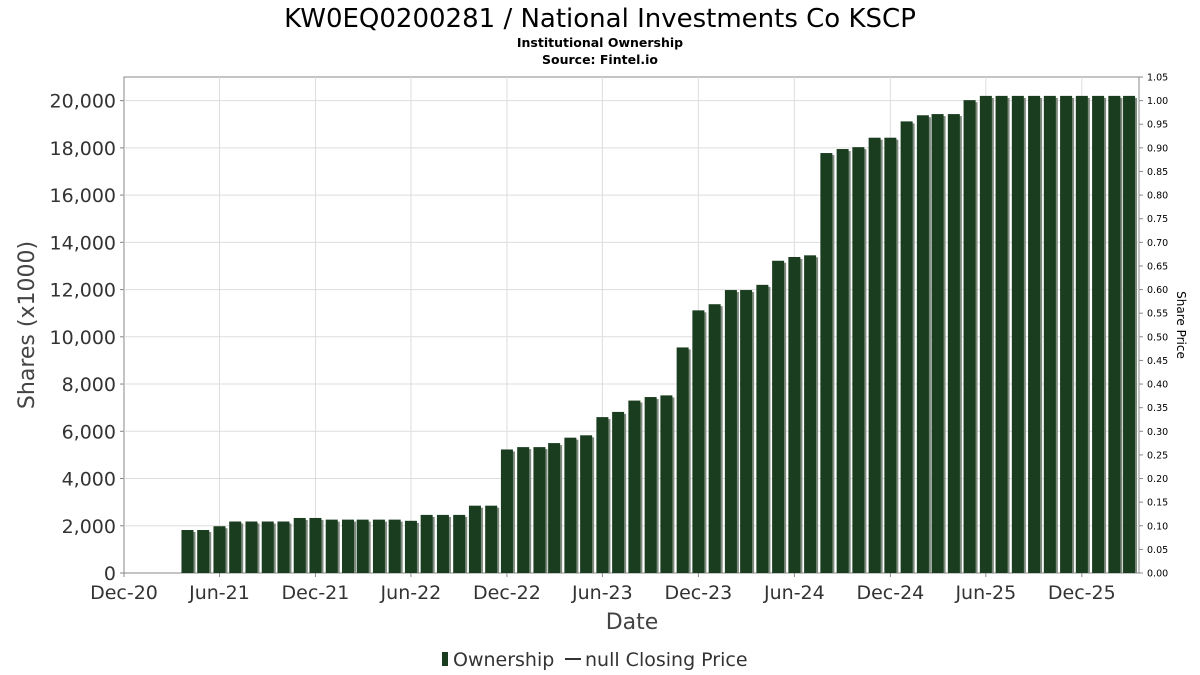 This screenshot has width=1200, height=675. I want to click on x-tick-label: Jun-25, so click(985, 593).